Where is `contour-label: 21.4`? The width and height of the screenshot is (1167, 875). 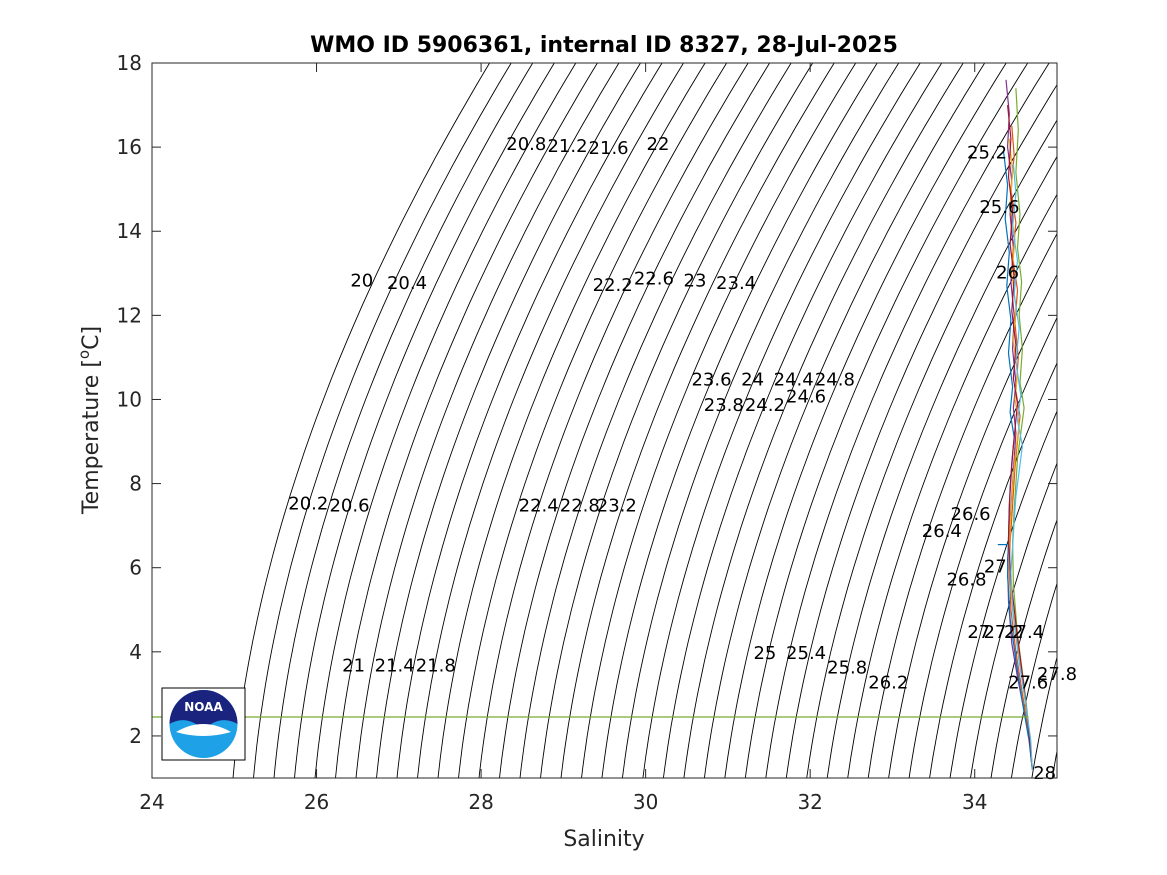 contour-label: 21.4 is located at coordinates (395, 666).